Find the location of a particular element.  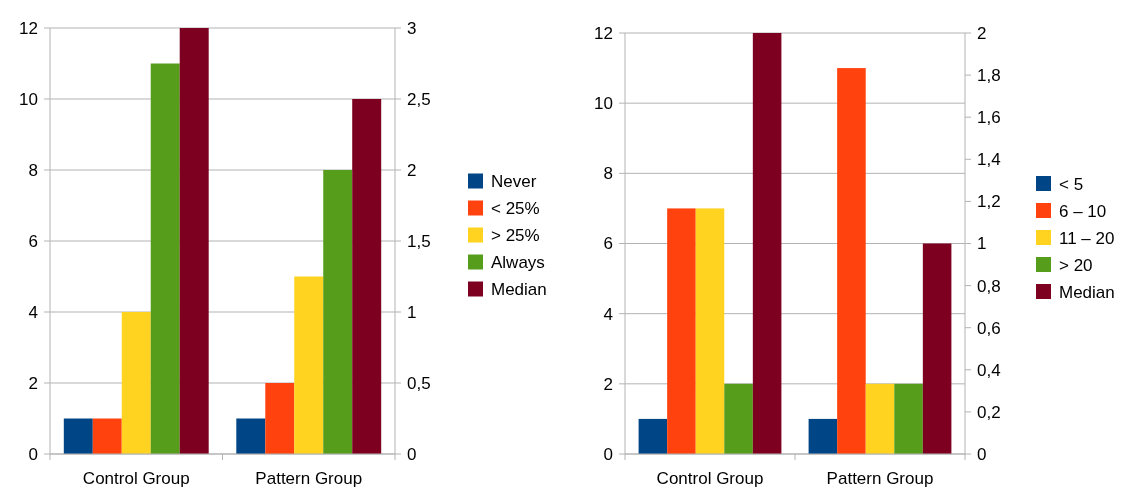

y2-tick-label: 0,4 is located at coordinates (989, 370).